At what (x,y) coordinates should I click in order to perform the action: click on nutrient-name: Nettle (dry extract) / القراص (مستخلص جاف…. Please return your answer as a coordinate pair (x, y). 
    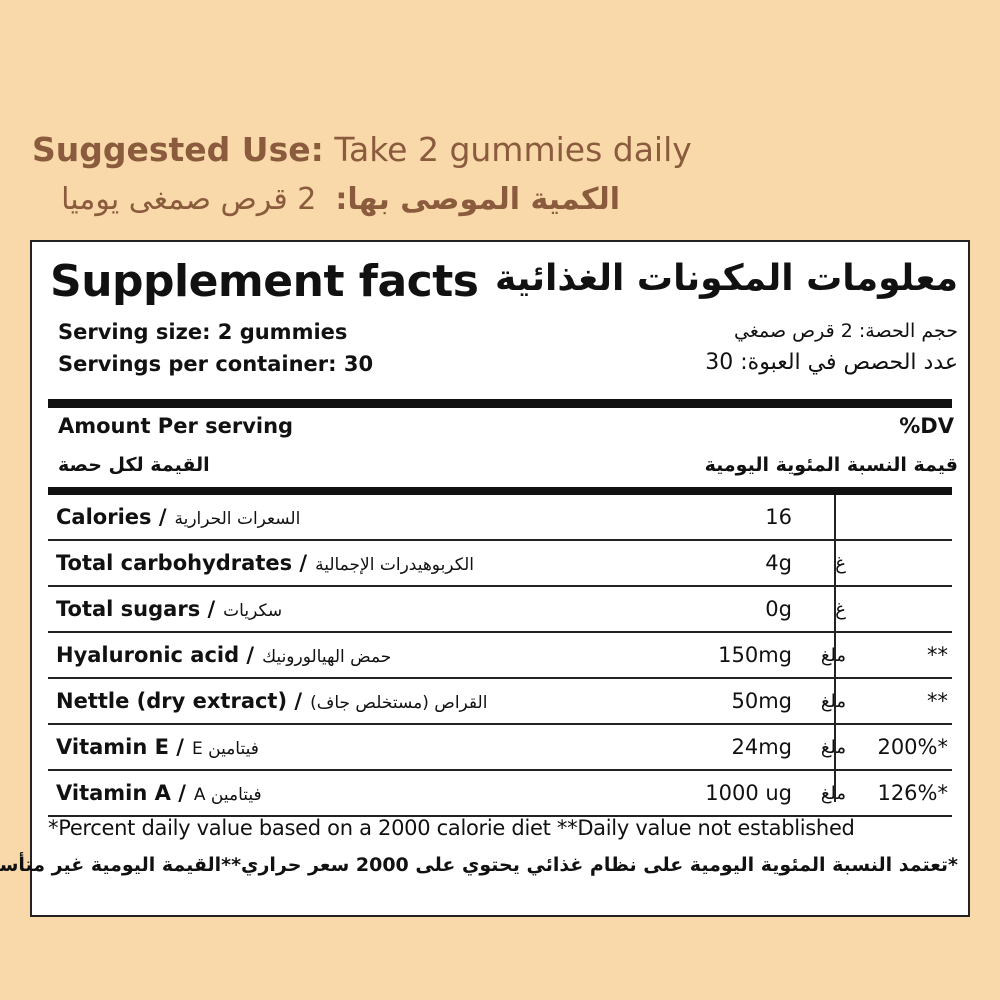
    Looking at the image, I should click on (271, 701).